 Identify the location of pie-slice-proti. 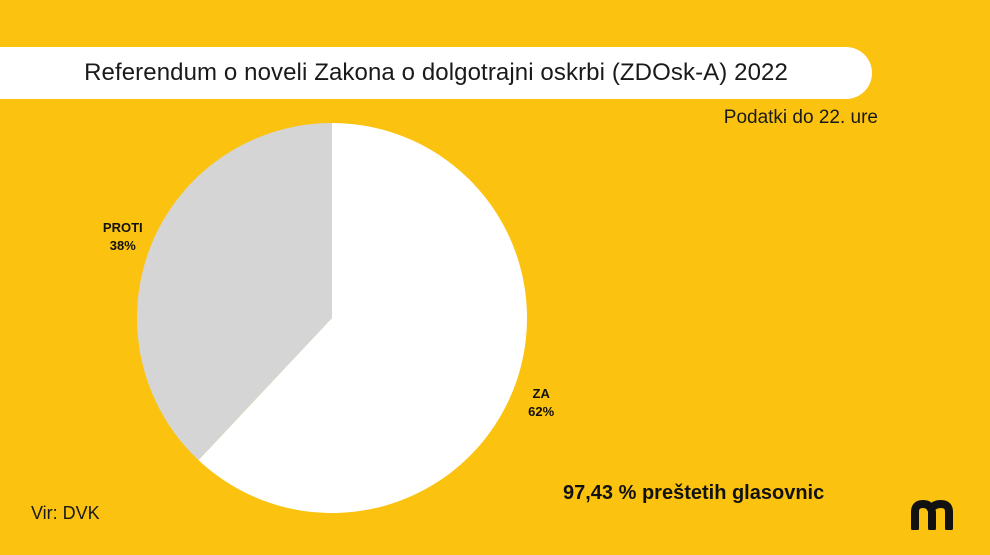
(234, 292).